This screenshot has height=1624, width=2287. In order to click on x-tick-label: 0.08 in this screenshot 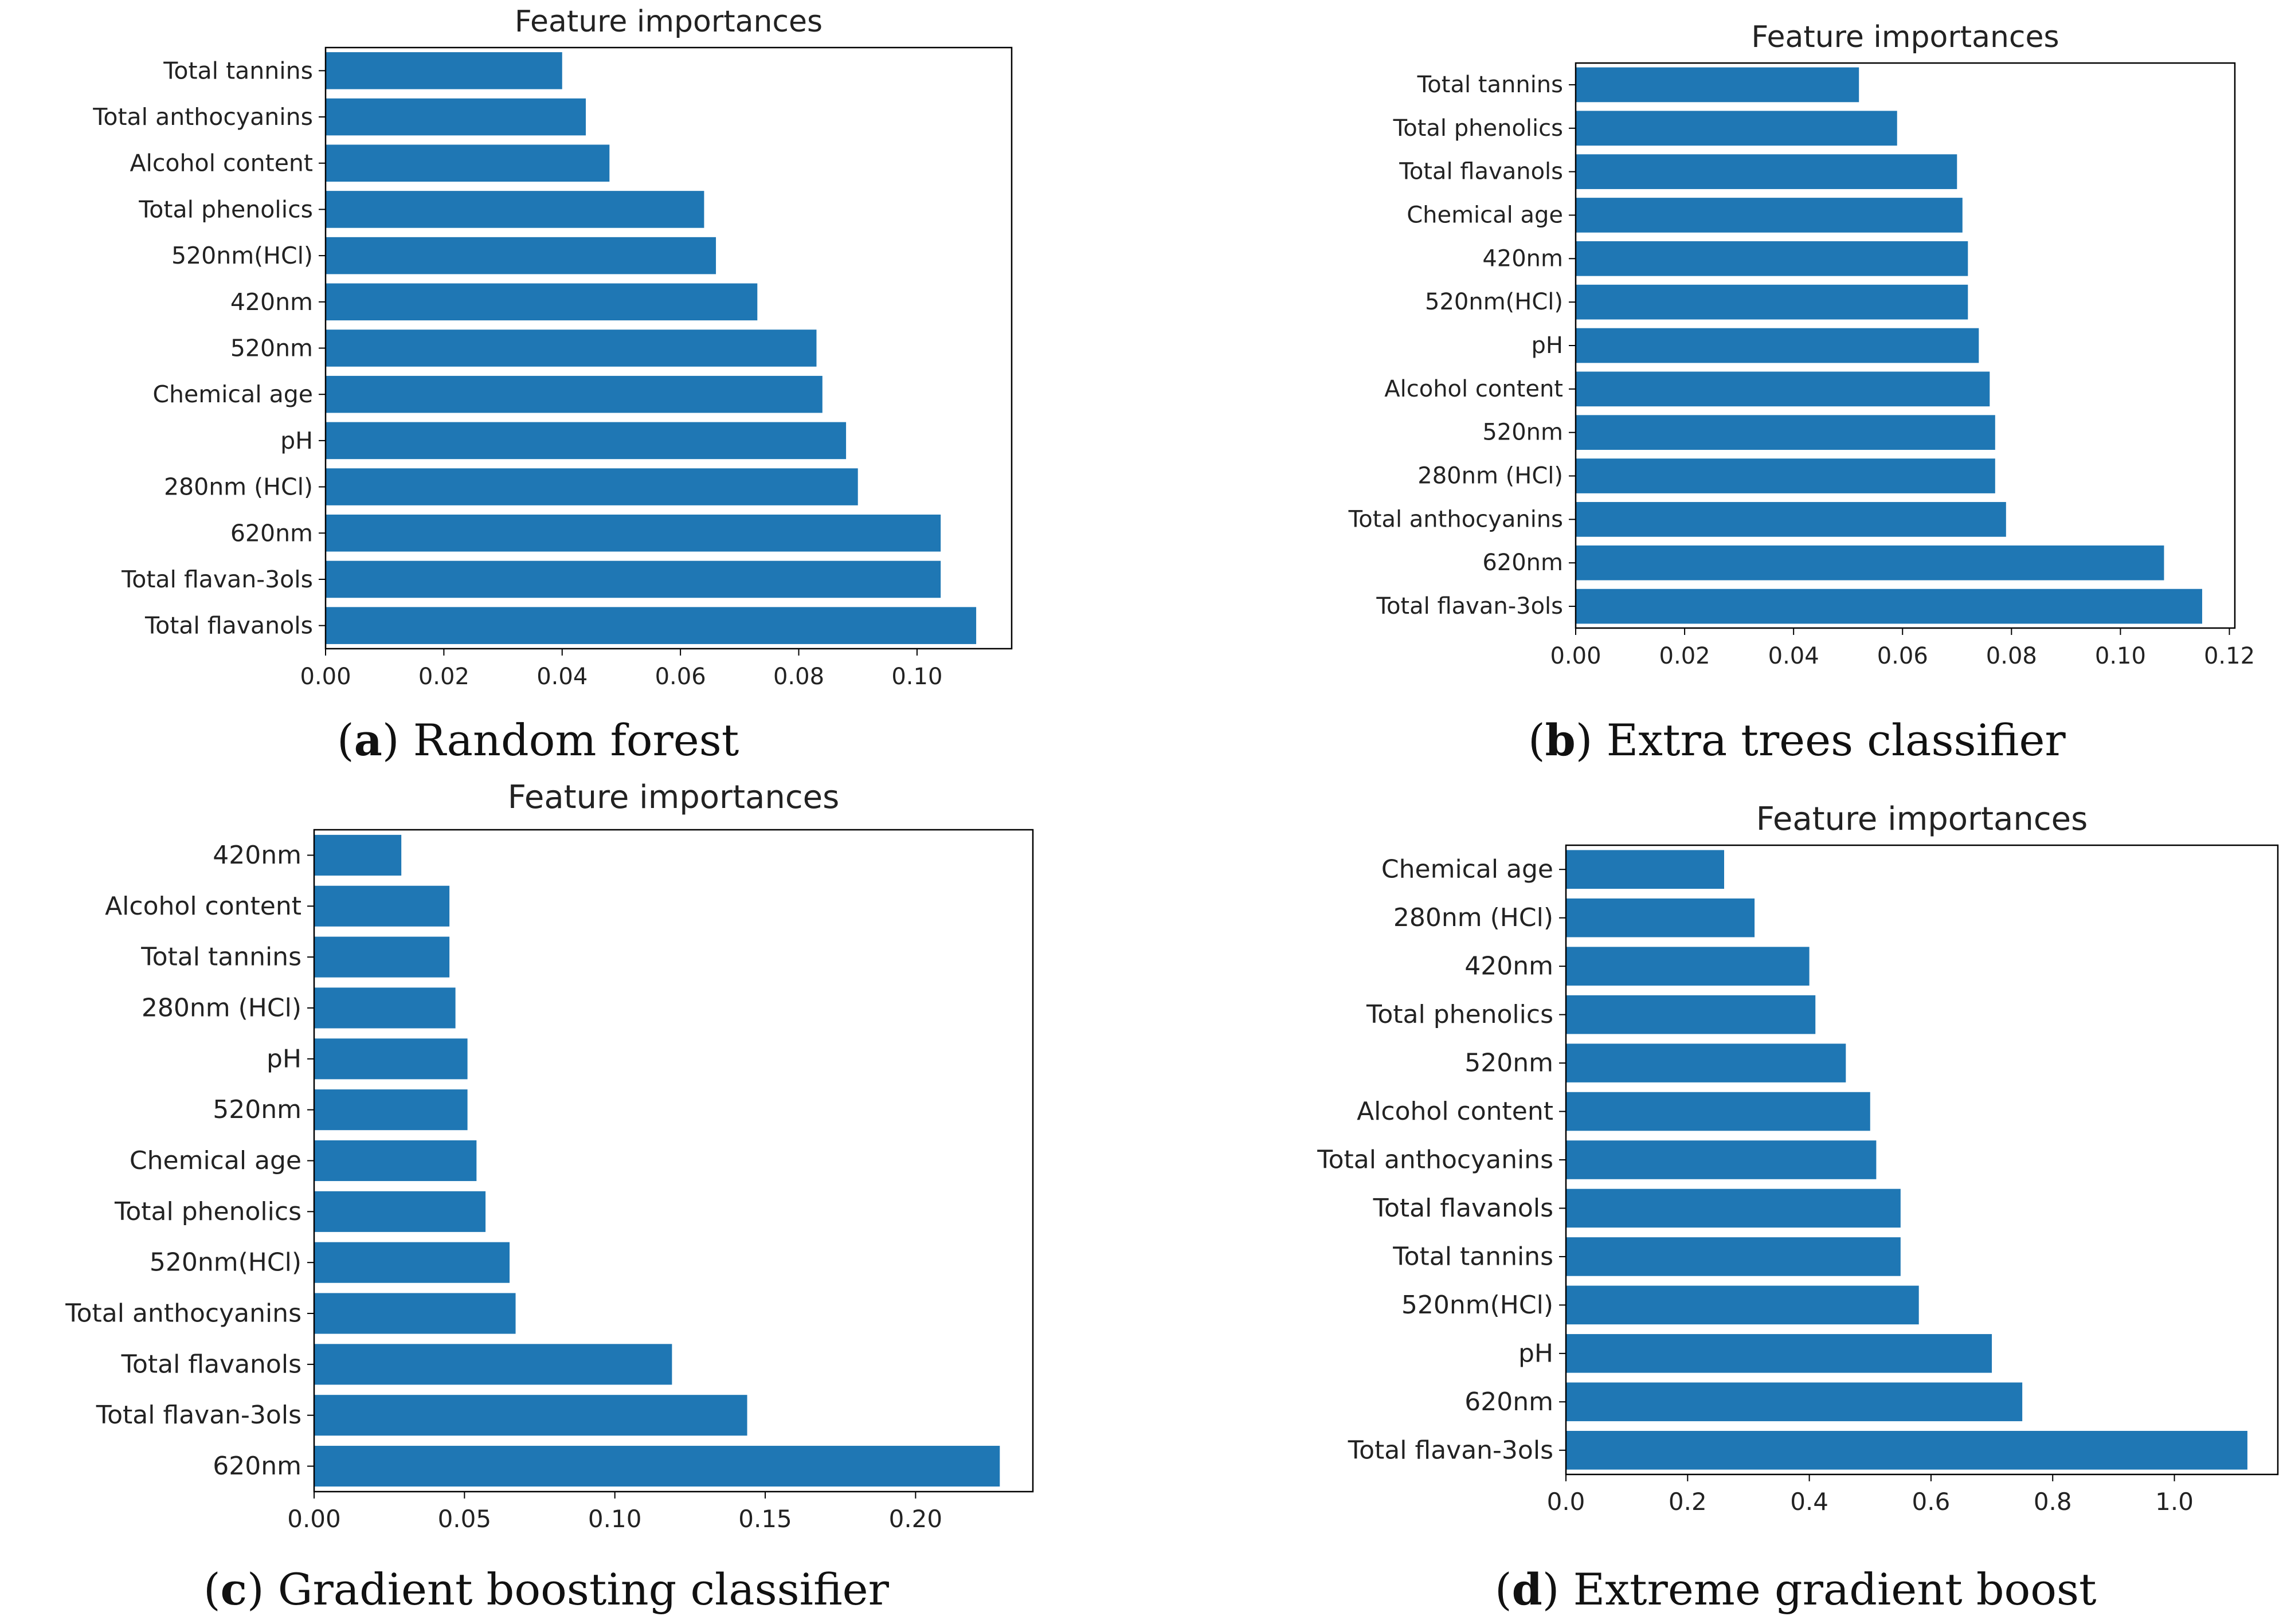, I will do `click(798, 677)`.